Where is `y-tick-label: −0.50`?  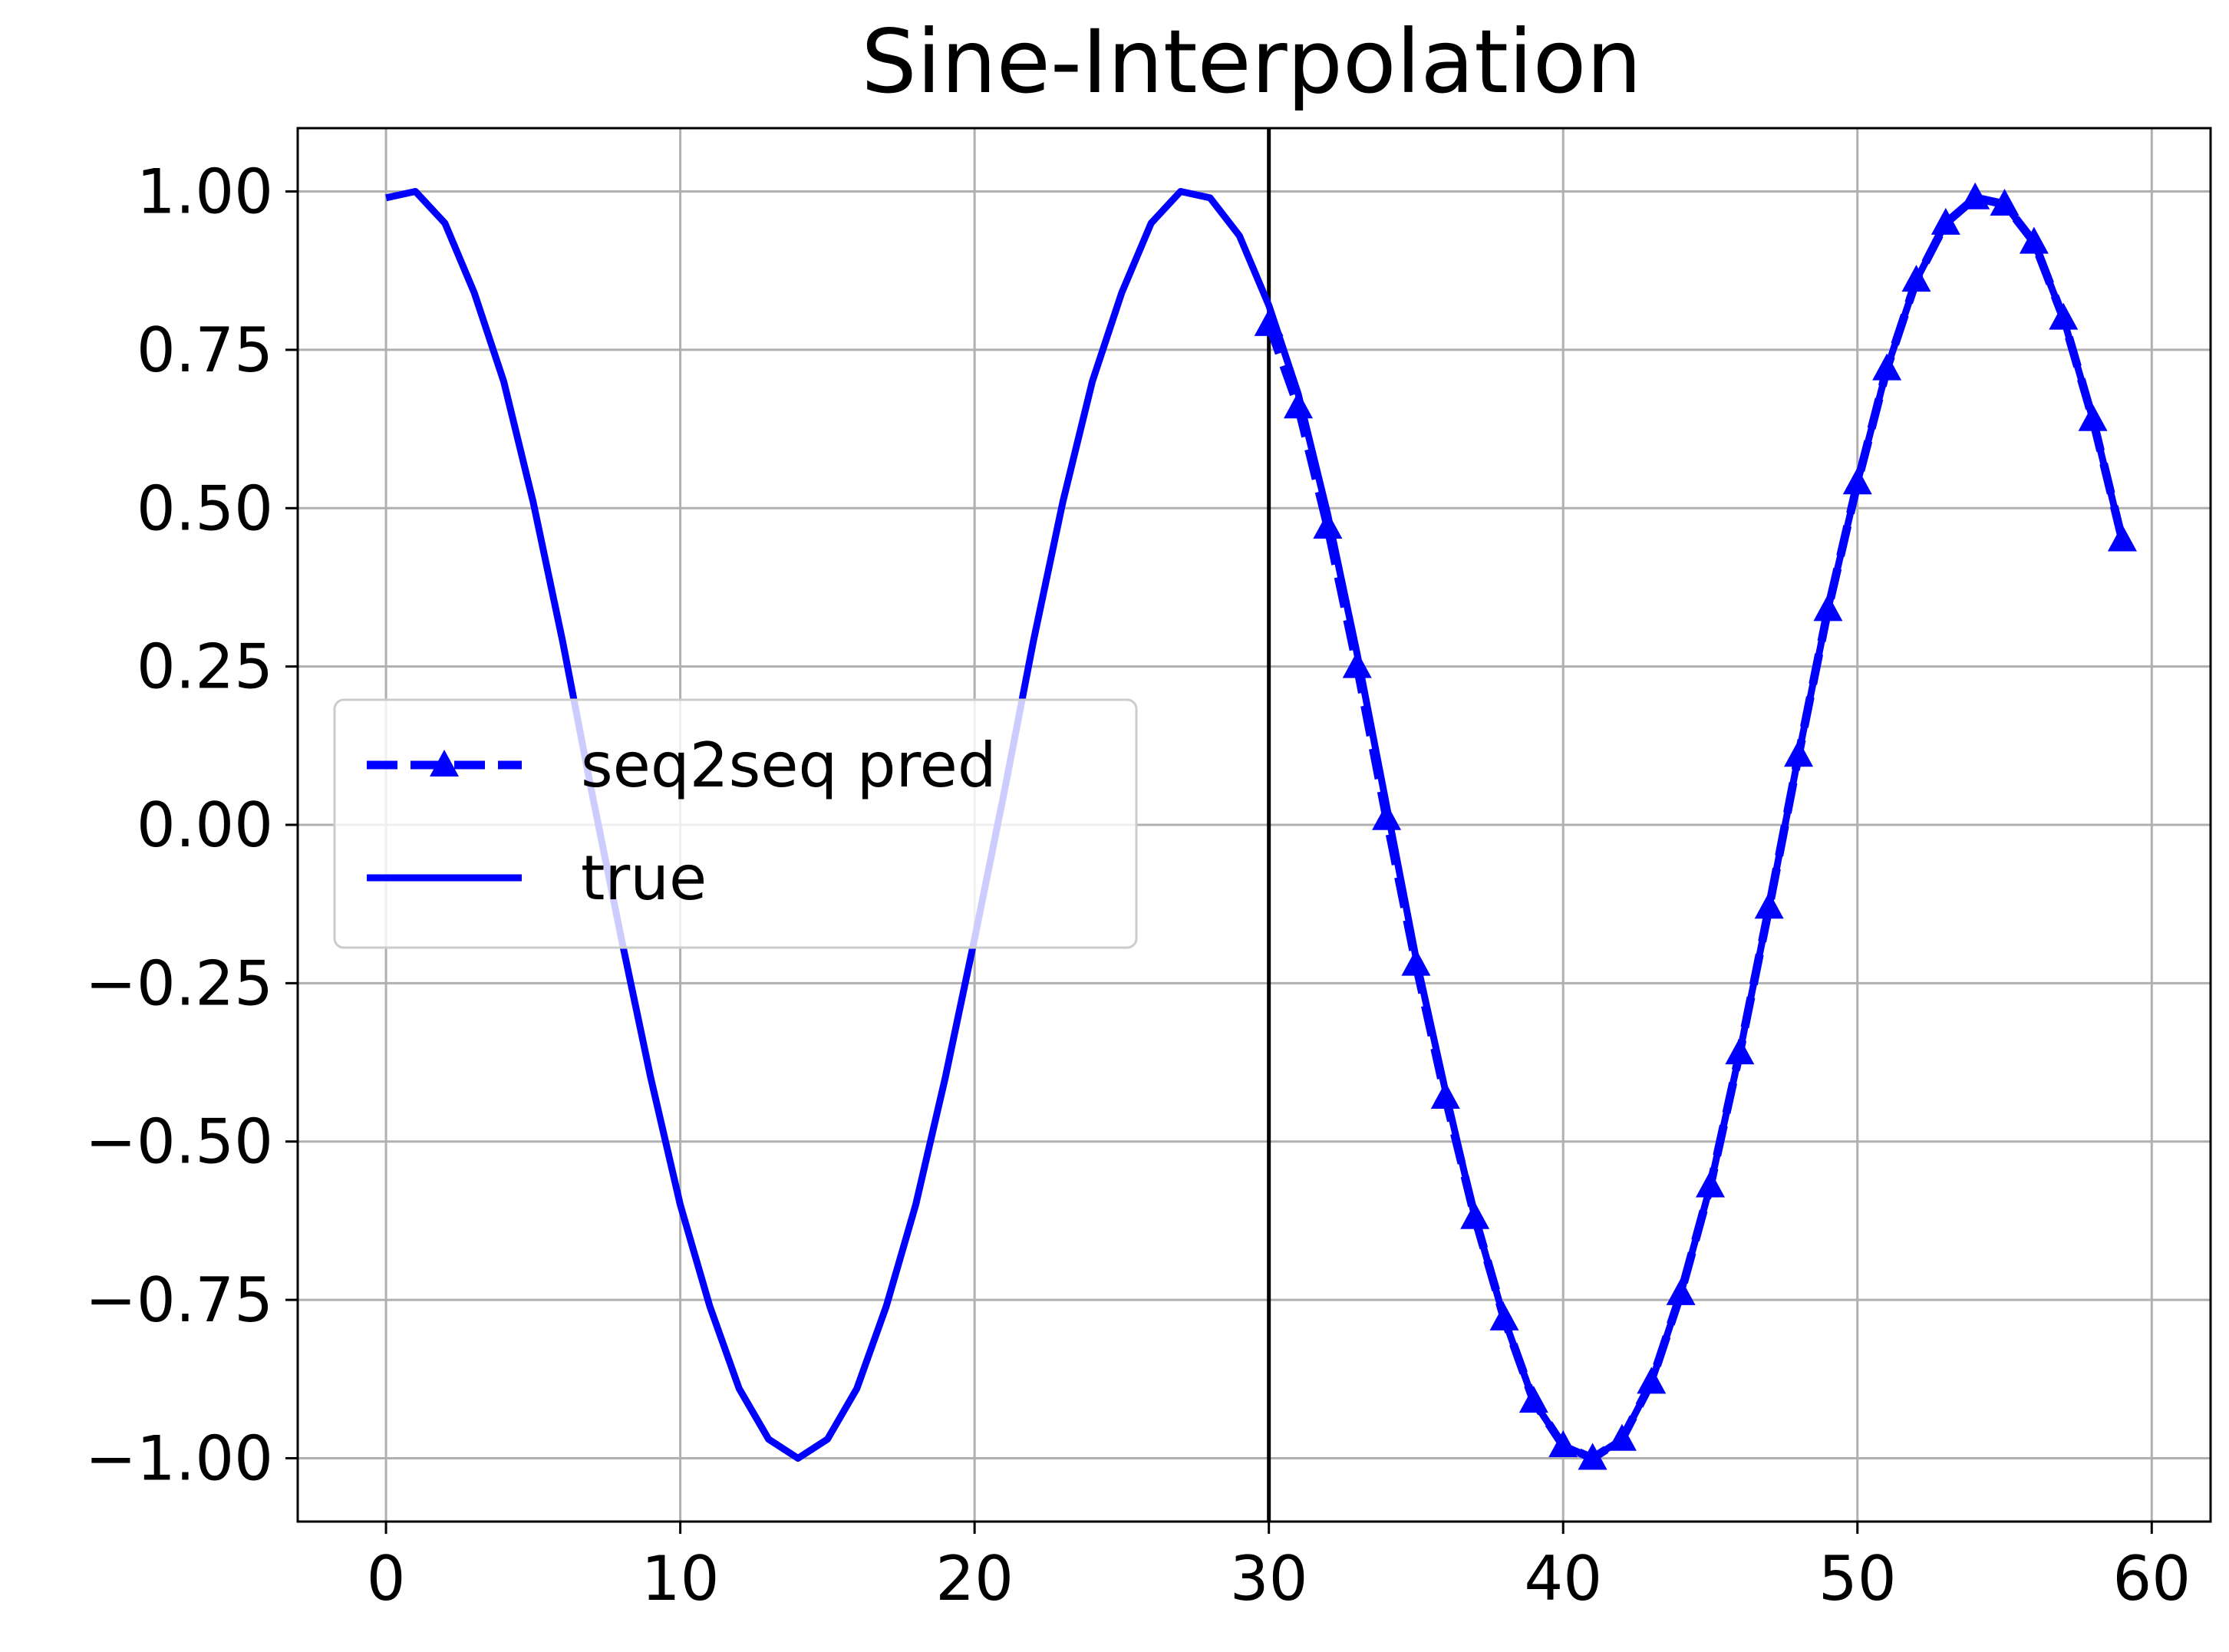
y-tick-label: −0.50 is located at coordinates (179, 1142).